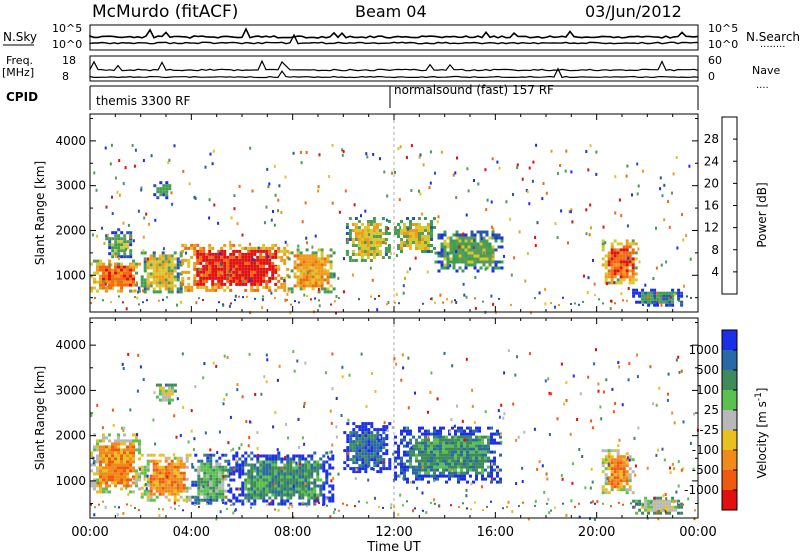 This screenshot has width=800, height=554. What do you see at coordinates (711, 183) in the screenshot?
I see `colorbar-tick-label: 20` at bounding box center [711, 183].